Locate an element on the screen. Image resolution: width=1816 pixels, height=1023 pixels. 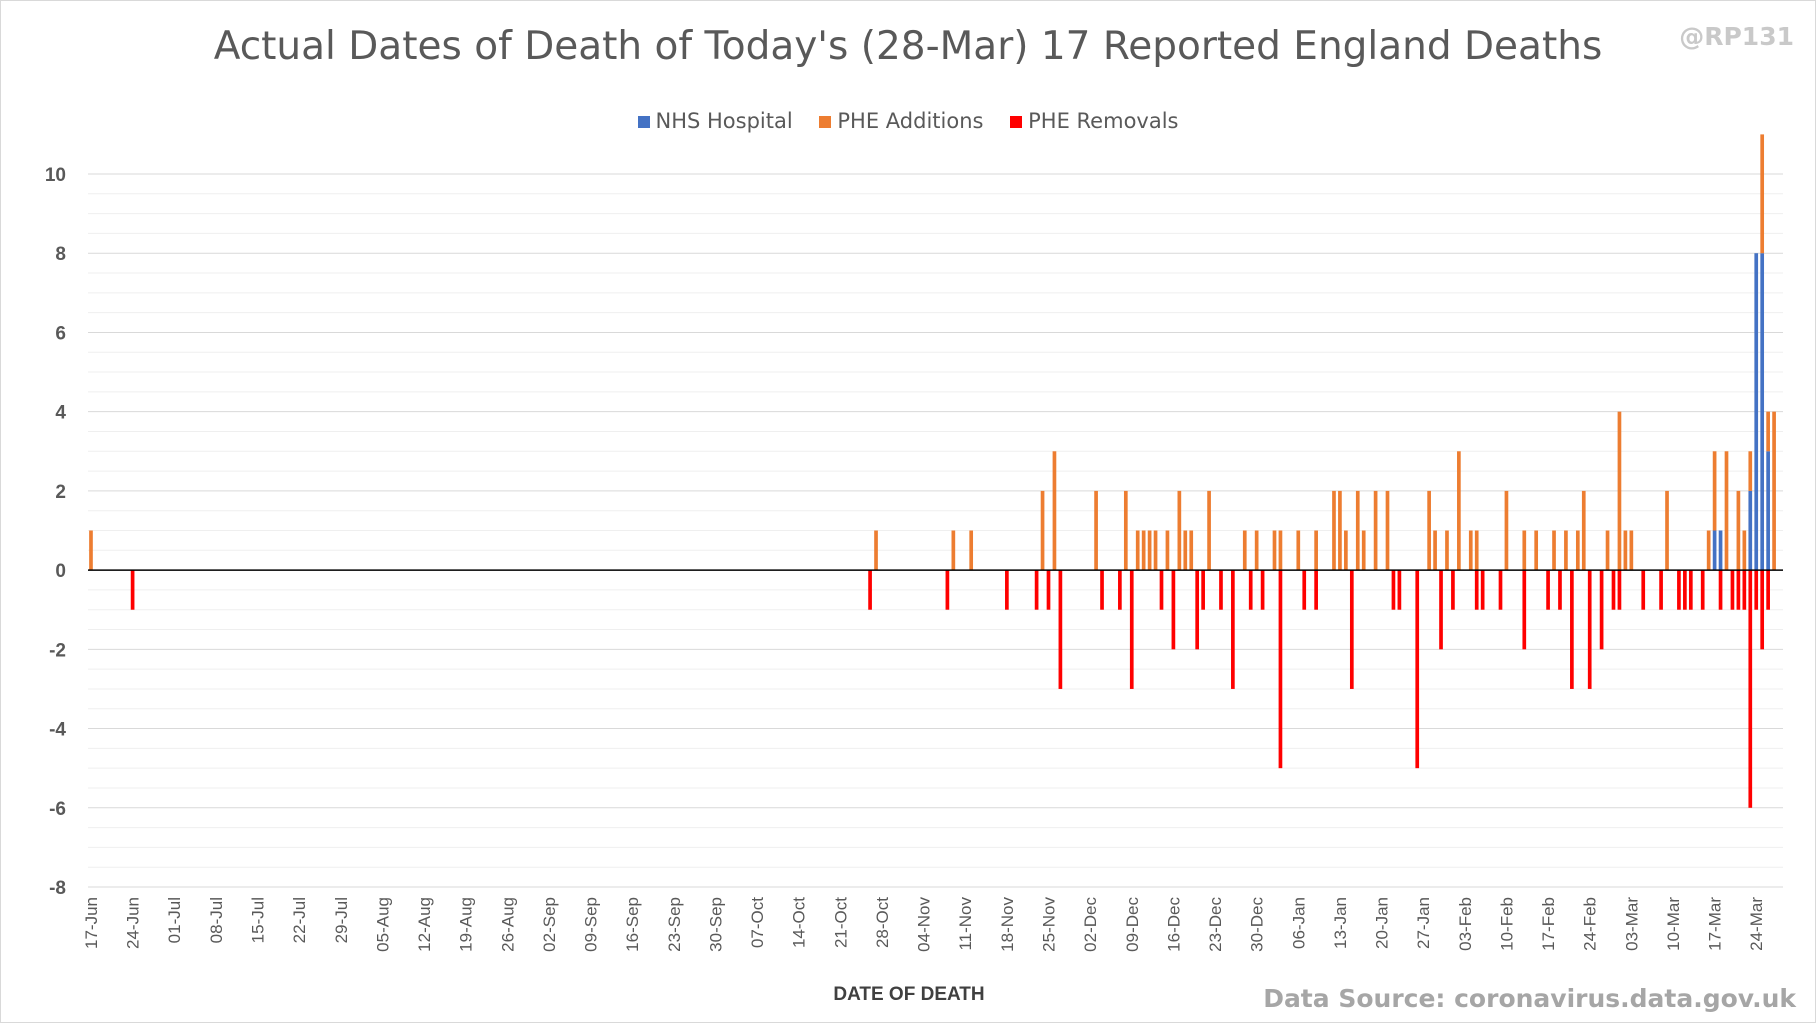
x-tick-label: 17-Jun is located at coordinates (91, 923).